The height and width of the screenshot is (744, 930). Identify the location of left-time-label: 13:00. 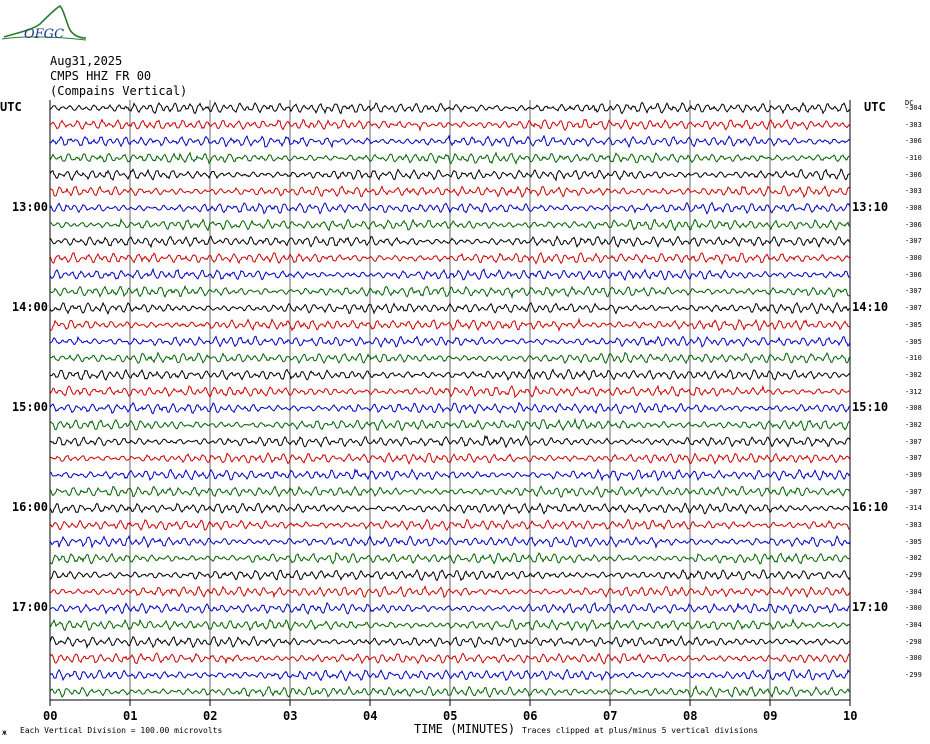
(29, 207).